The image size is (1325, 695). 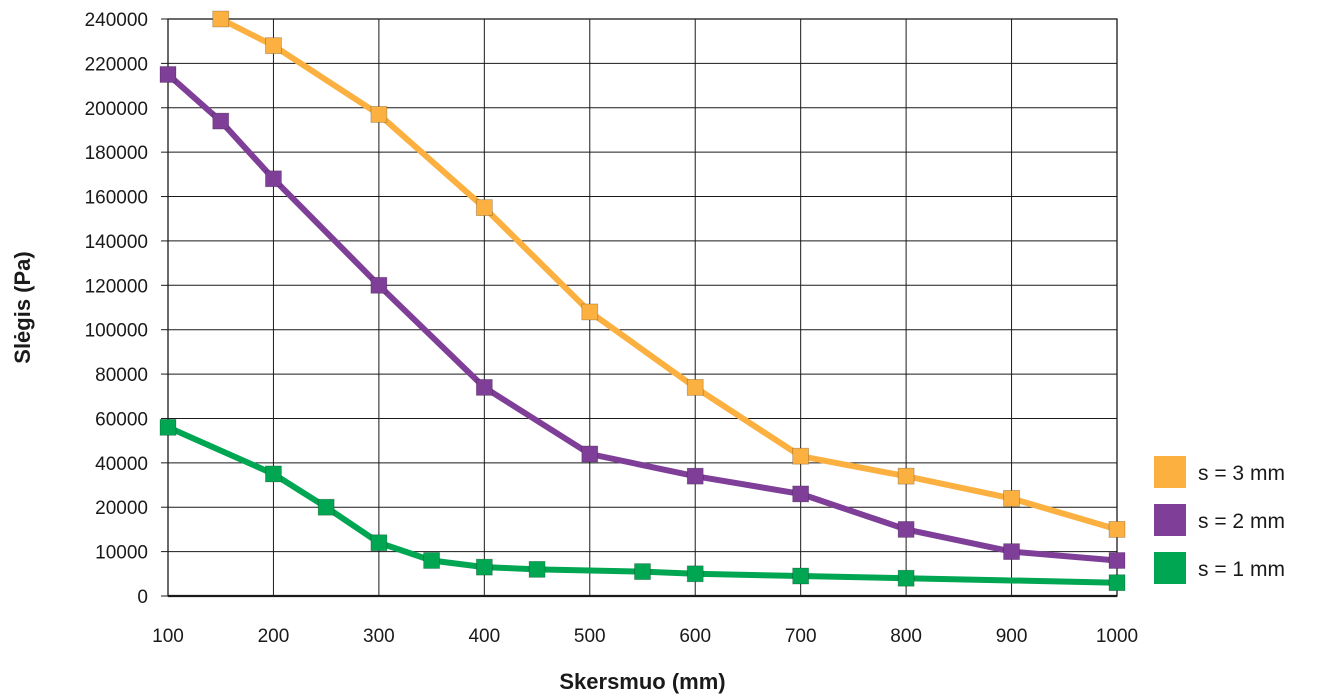 I want to click on x-axis-title: Skersmuo (mm), so click(x=642, y=681).